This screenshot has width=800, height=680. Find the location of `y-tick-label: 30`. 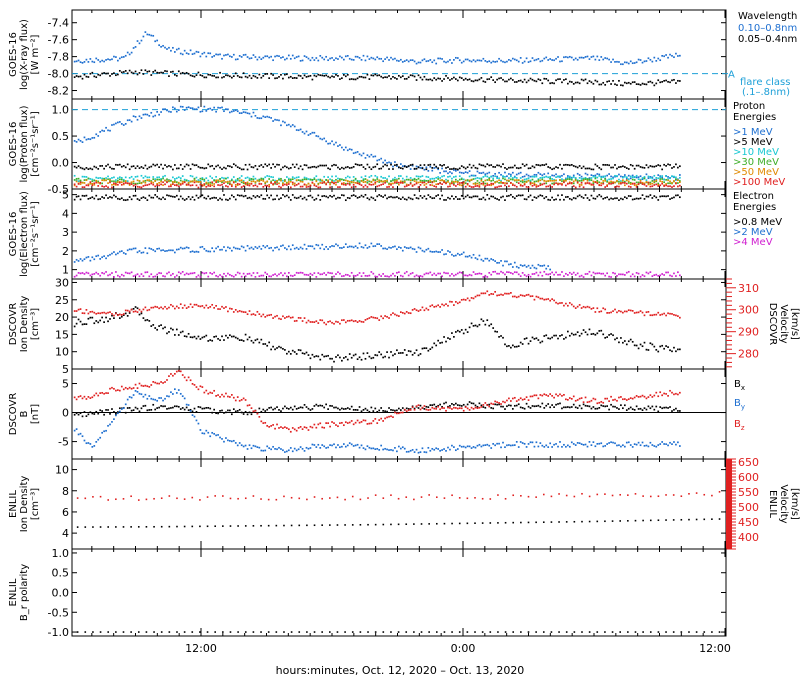

y-tick-label: 30 is located at coordinates (62, 282).